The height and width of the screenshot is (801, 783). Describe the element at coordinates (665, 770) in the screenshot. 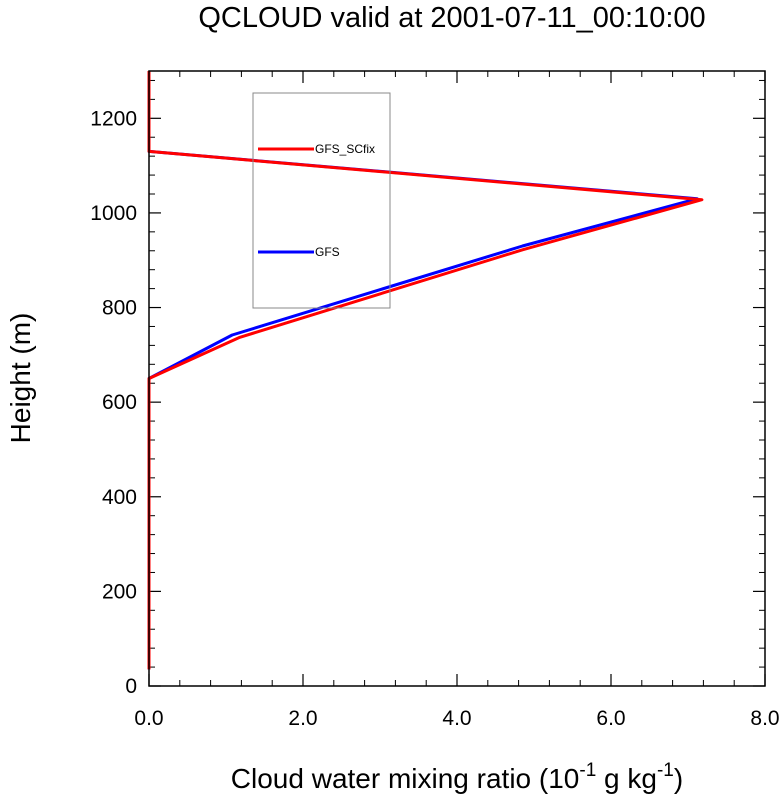

I see `x-axis-title-sup2: -1` at that location.